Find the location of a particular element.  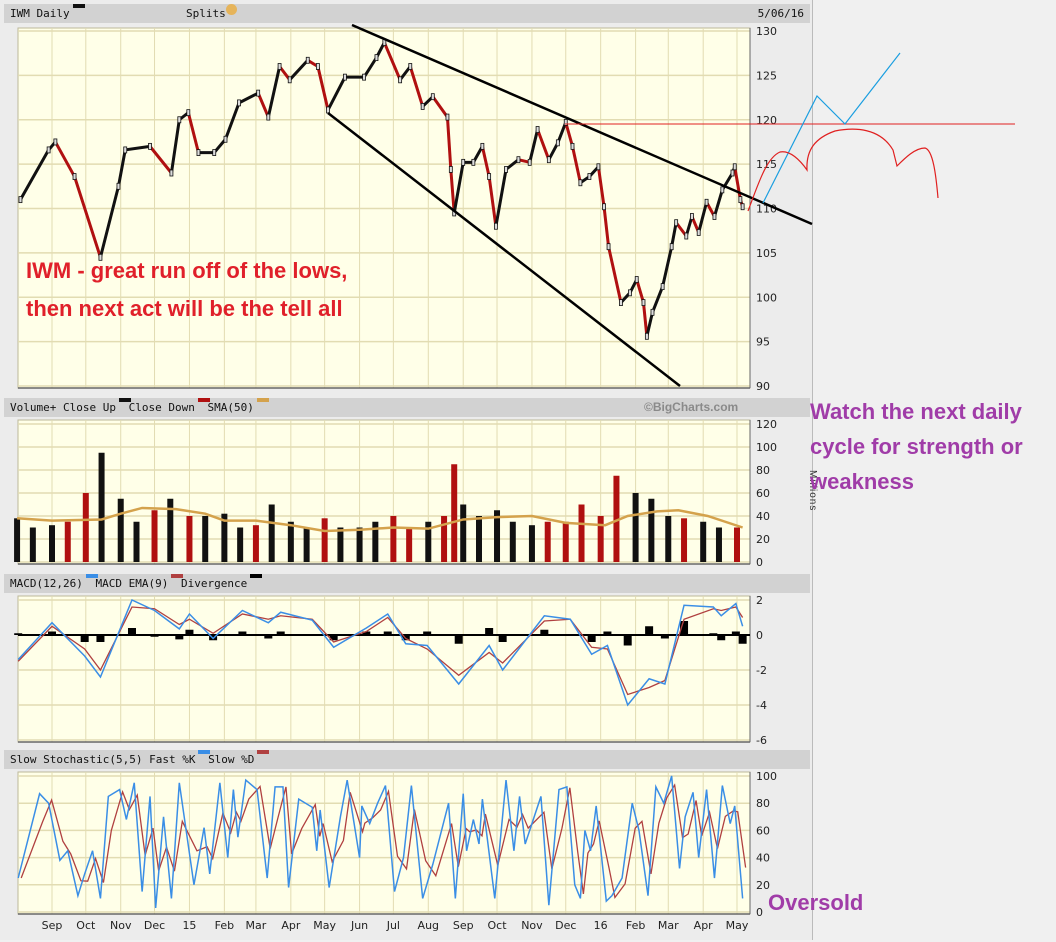

y-tick-label: 130 is located at coordinates (766, 31).